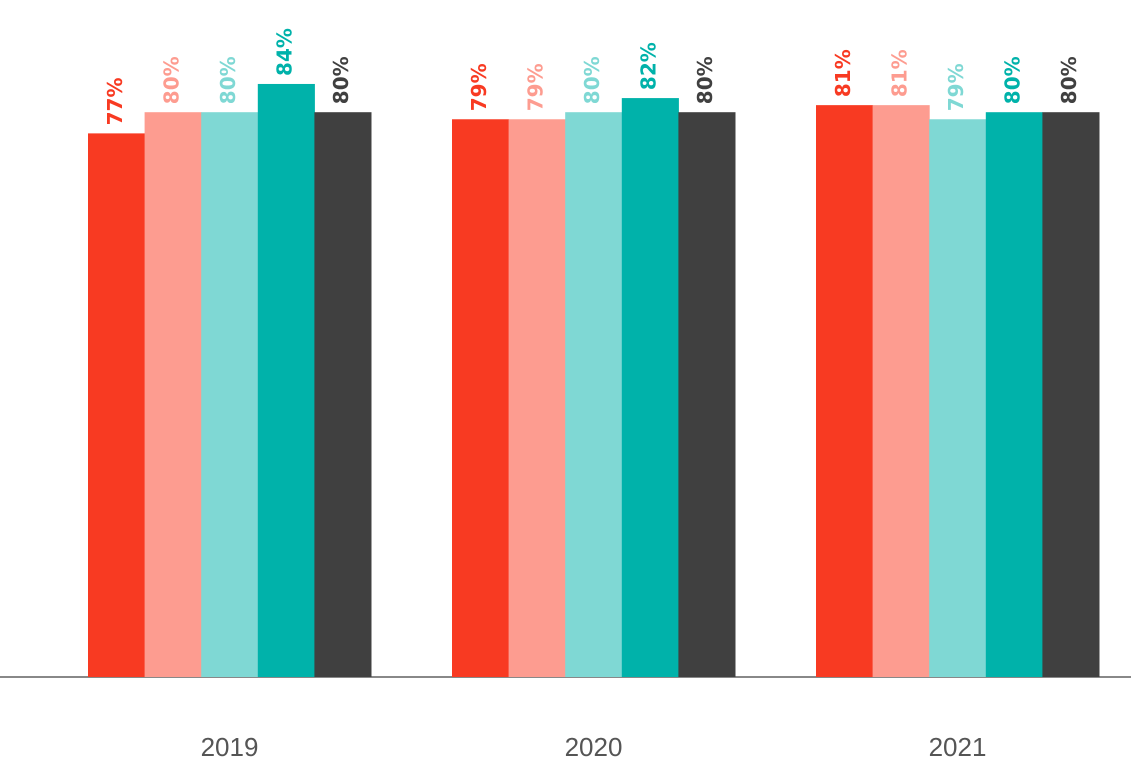 Image resolution: width=1131 pixels, height=764 pixels. What do you see at coordinates (594, 747) in the screenshot?
I see `x-tick-label: 2020` at bounding box center [594, 747].